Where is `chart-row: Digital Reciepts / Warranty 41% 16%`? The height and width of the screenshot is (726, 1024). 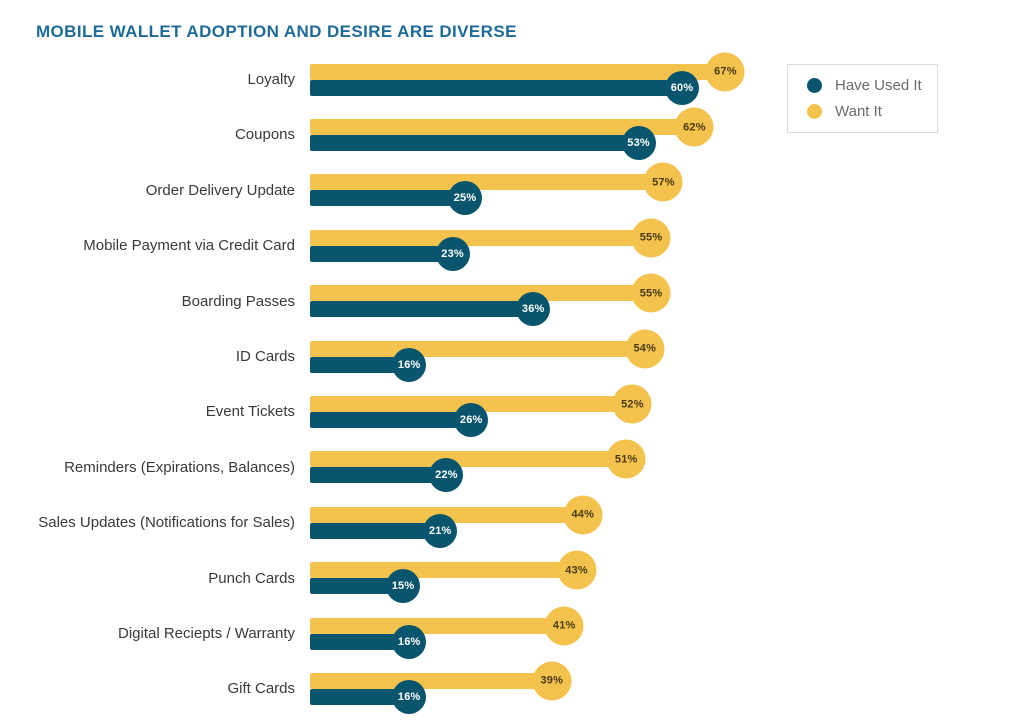 chart-row: Digital Reciepts / Warranty 41% 16% is located at coordinates (516, 633).